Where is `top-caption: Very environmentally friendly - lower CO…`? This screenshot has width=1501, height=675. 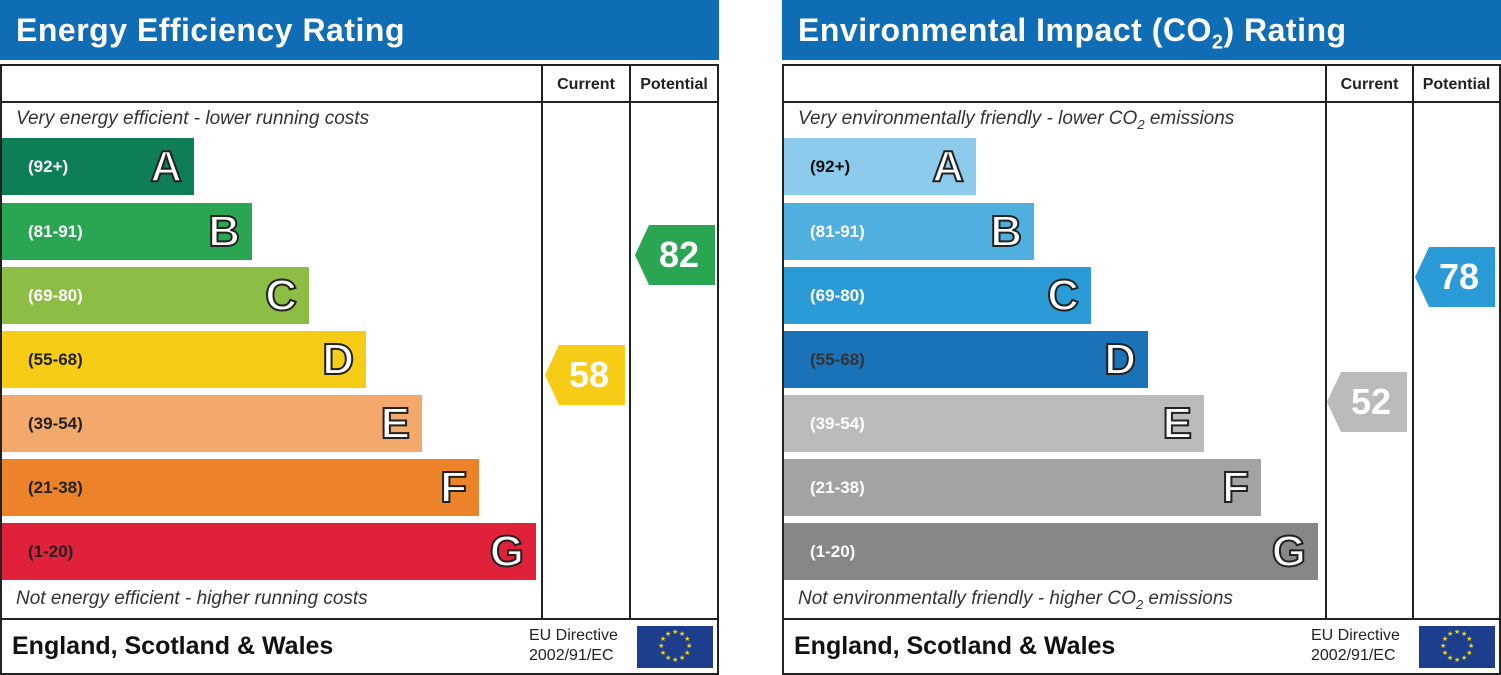 top-caption: Very environmentally friendly - lower CO… is located at coordinates (1016, 120).